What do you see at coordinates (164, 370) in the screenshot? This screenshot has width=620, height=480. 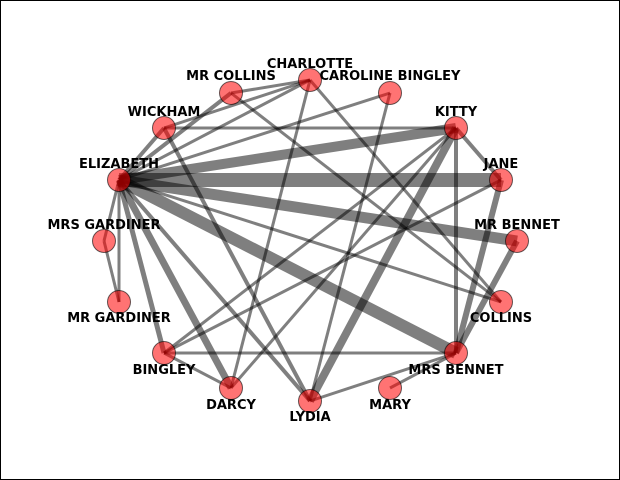 I see `node-label-bingley: BINGLEY` at bounding box center [164, 370].